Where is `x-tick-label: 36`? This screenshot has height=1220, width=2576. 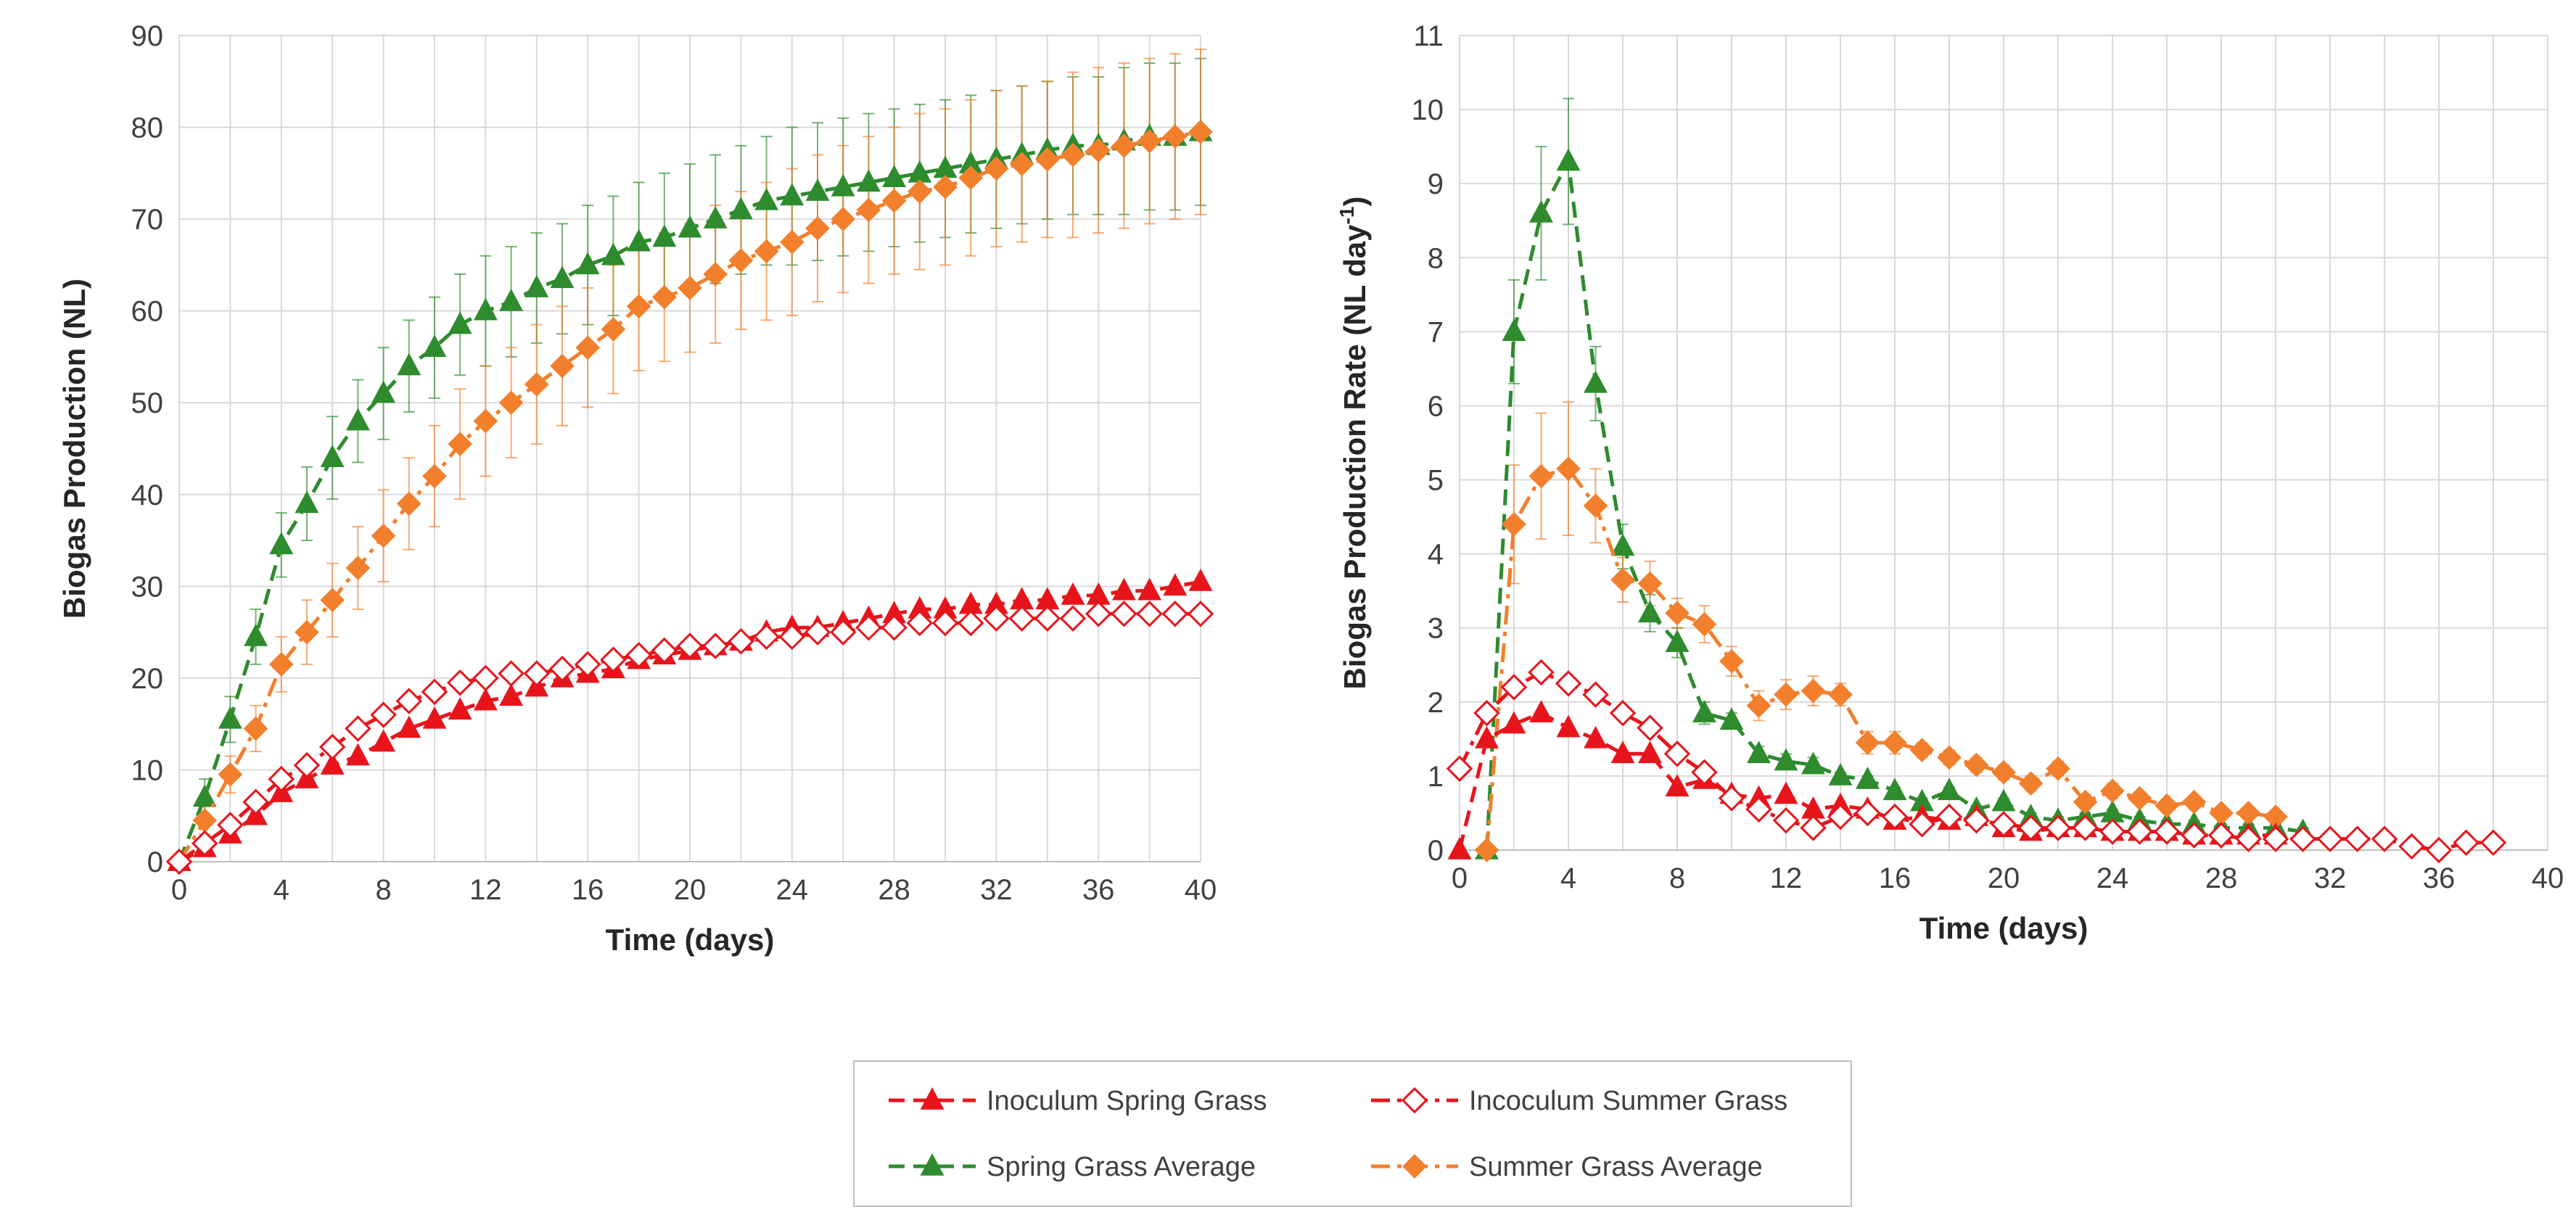 x-tick-label: 36 is located at coordinates (1098, 890).